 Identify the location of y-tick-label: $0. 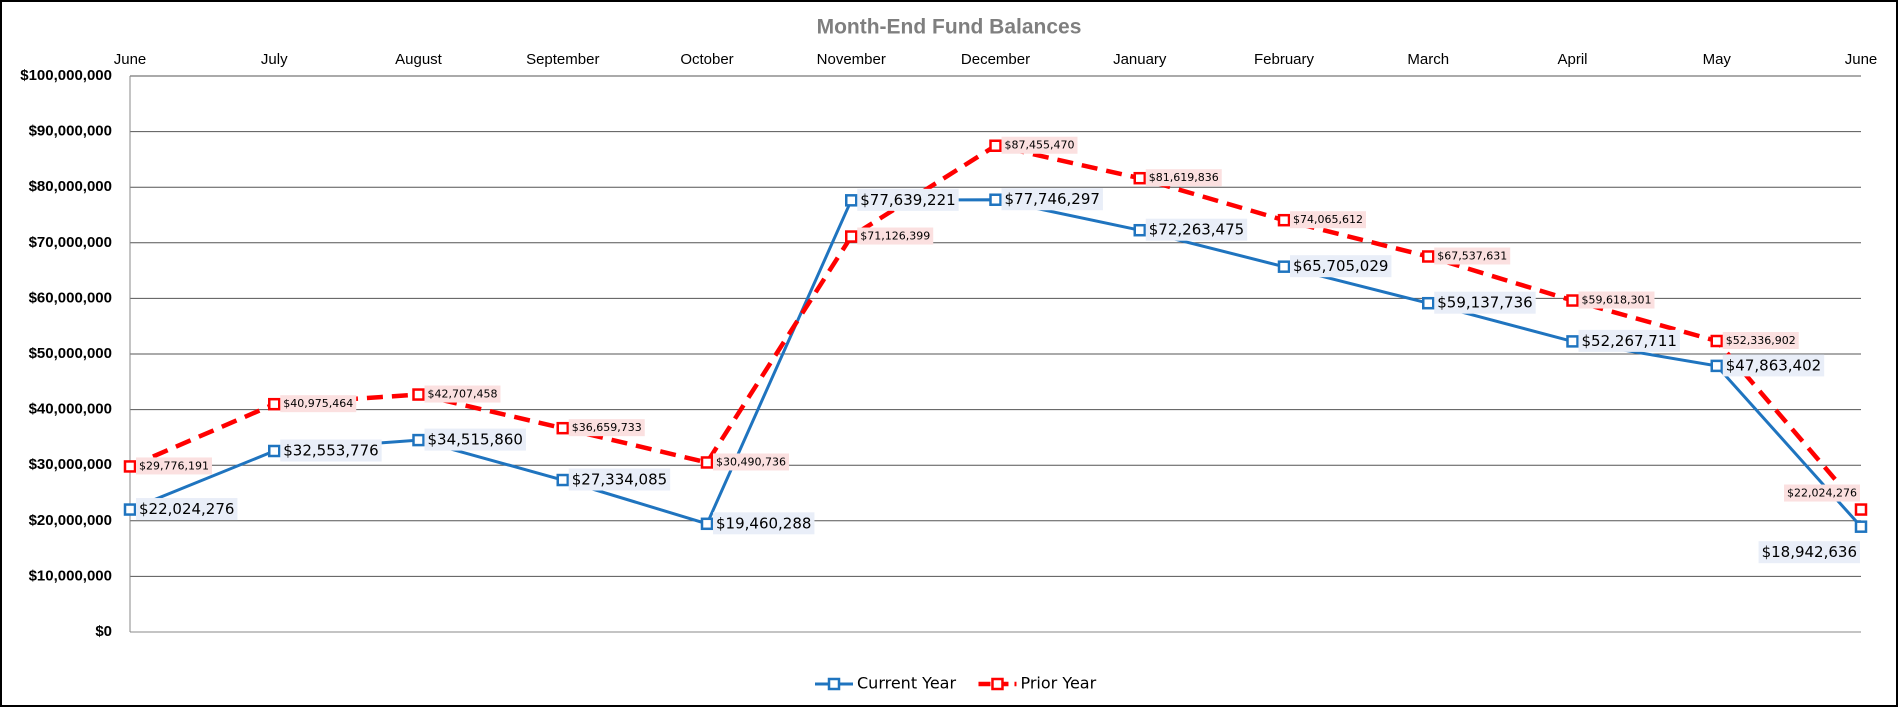
(103, 631).